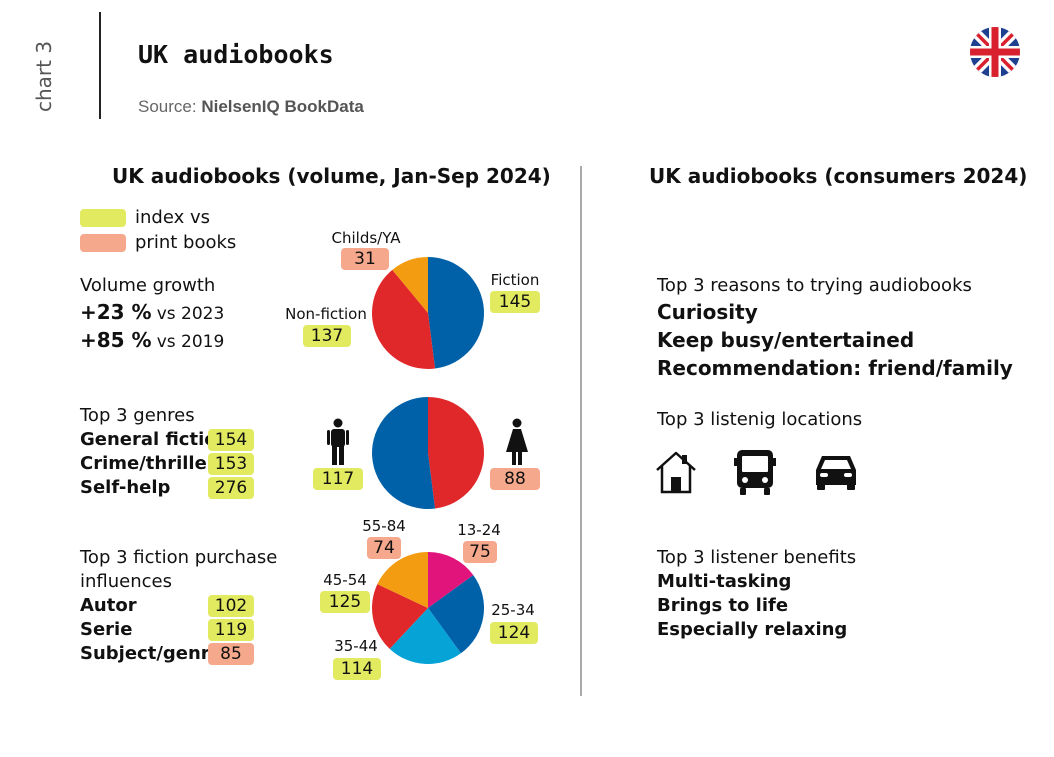 This screenshot has height=757, width=1054. I want to click on pie-genre-index-badge: 145, so click(515, 302).